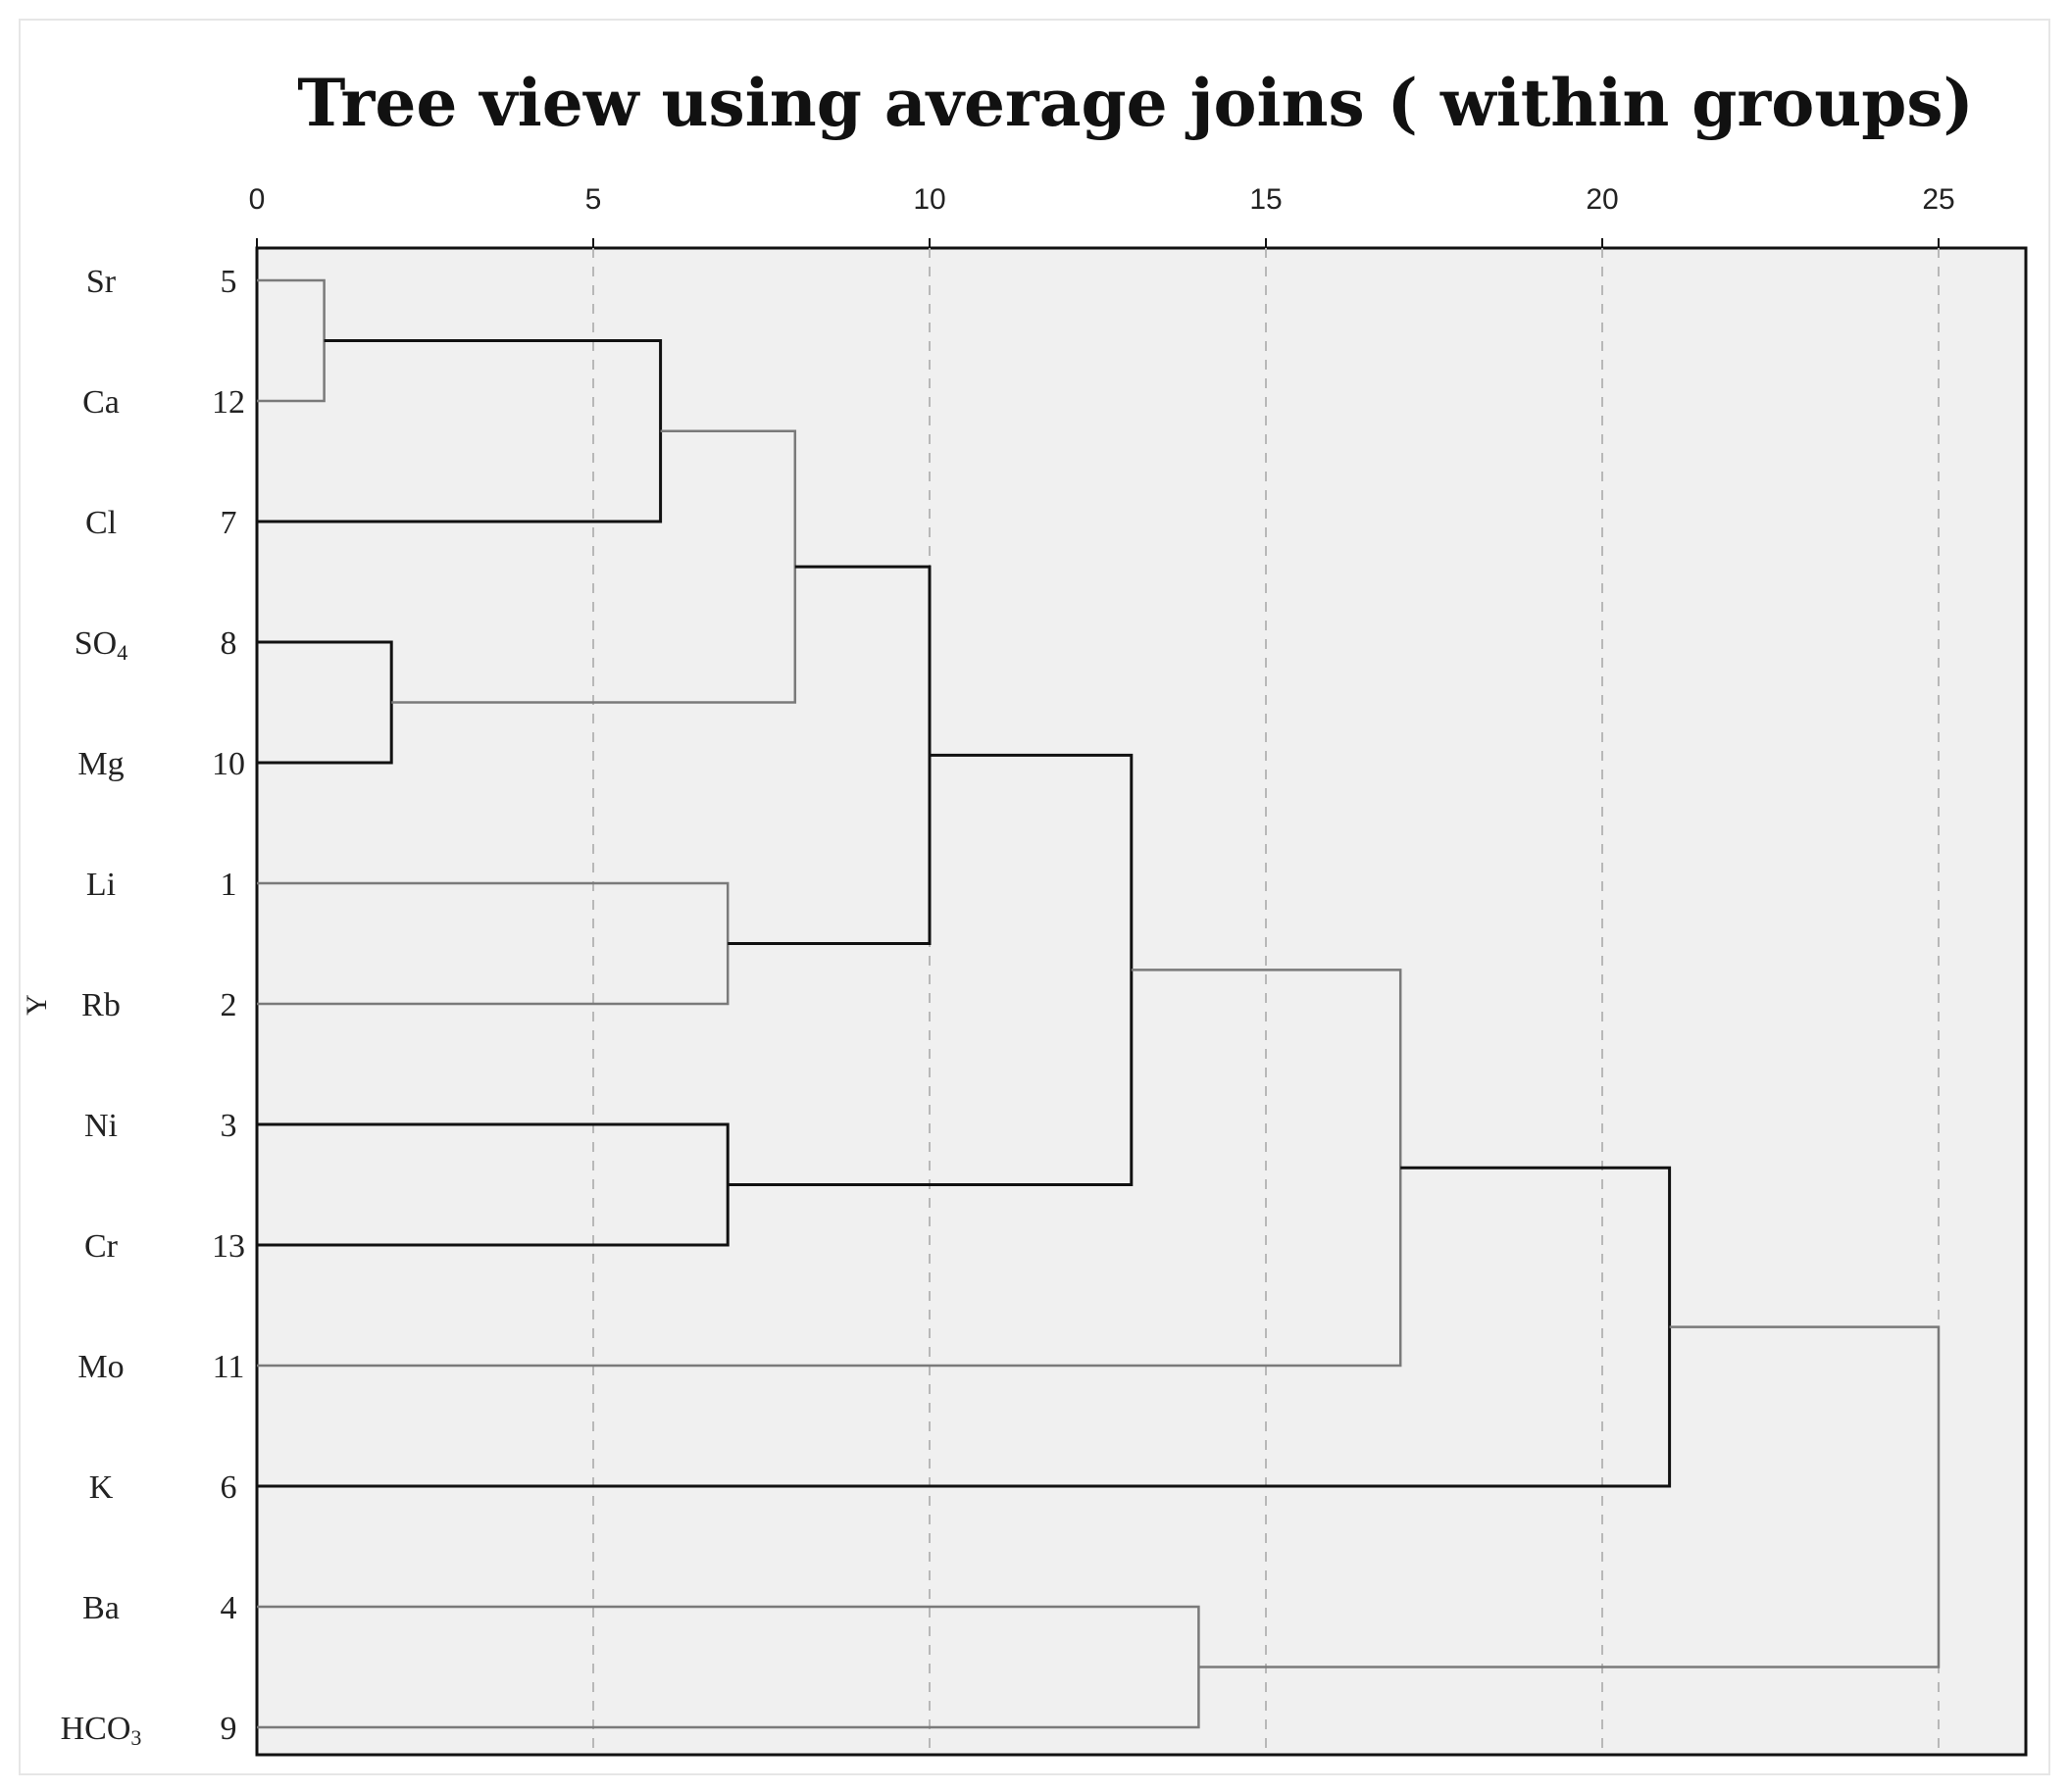  What do you see at coordinates (229, 1729) in the screenshot?
I see `leaf-number-label: 9` at bounding box center [229, 1729].